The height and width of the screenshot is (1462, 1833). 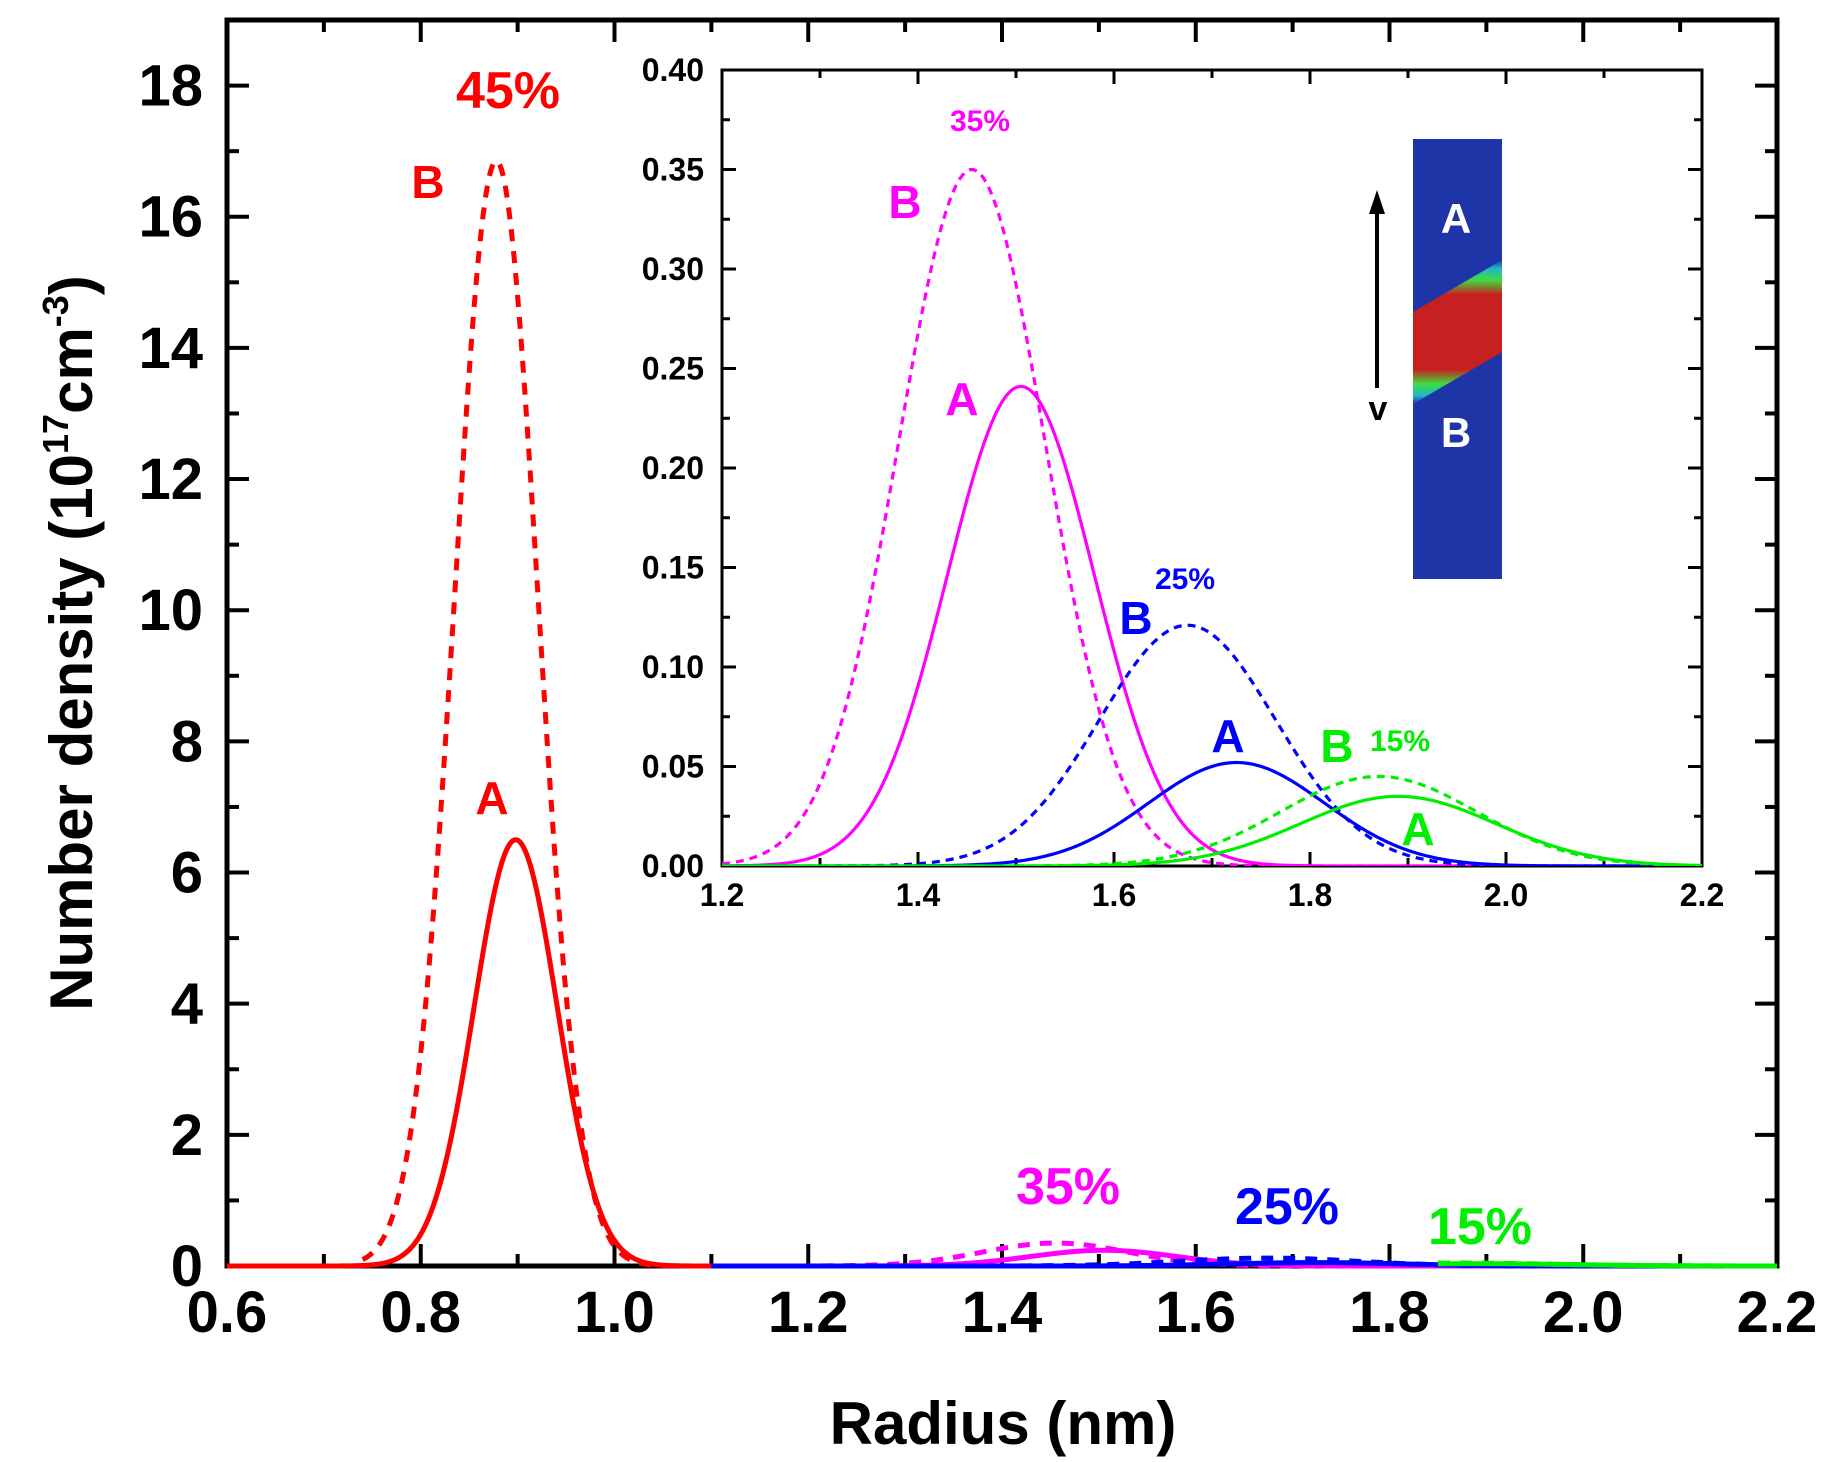 I want to click on y-tick-label: 0.15, so click(x=673, y=568).